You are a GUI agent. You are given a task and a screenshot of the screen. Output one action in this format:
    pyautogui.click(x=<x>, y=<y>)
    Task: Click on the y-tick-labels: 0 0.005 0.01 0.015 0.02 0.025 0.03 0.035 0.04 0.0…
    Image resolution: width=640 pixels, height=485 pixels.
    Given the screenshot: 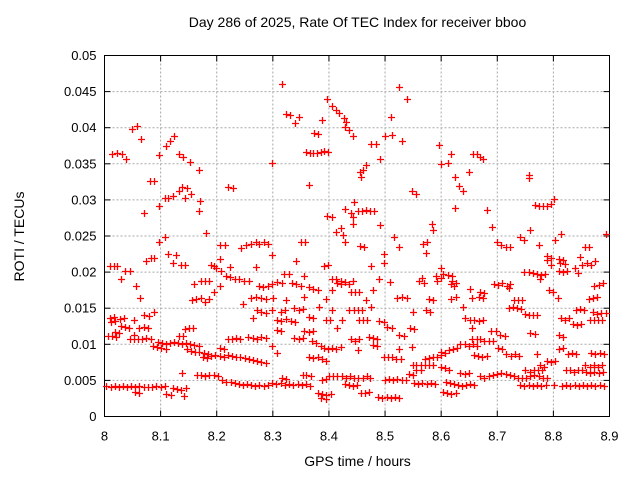 What is the action you would take?
    pyautogui.click(x=80, y=236)
    